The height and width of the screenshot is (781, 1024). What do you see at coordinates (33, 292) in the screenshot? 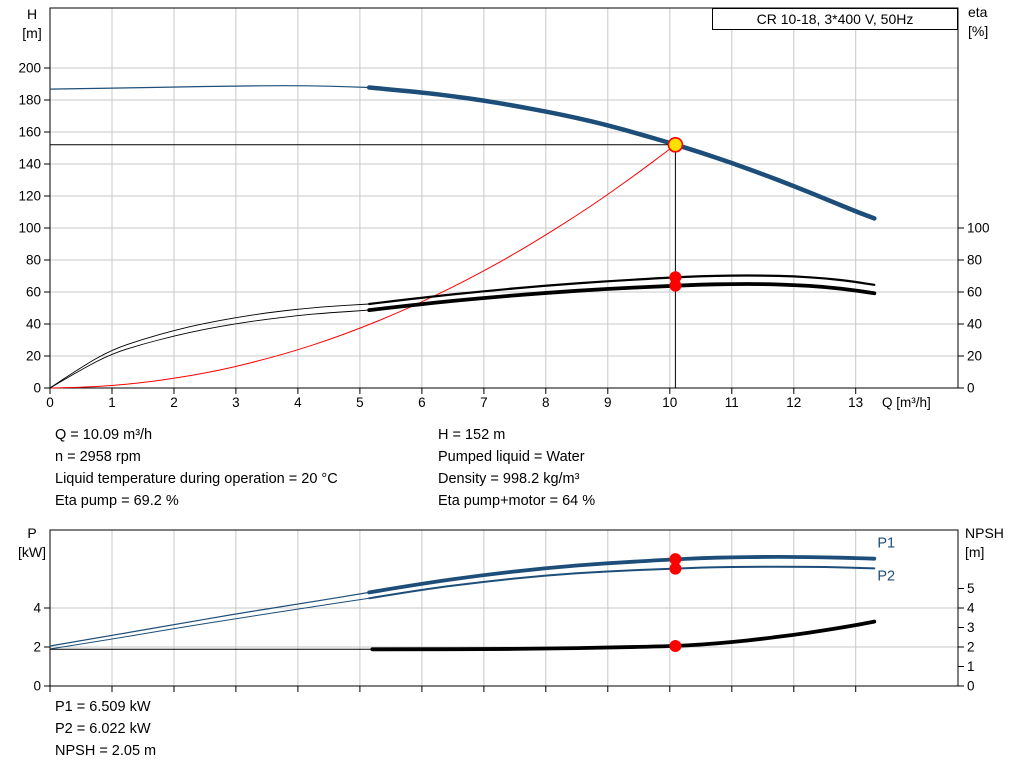
I see `y-tick-label-left: 60` at bounding box center [33, 292].